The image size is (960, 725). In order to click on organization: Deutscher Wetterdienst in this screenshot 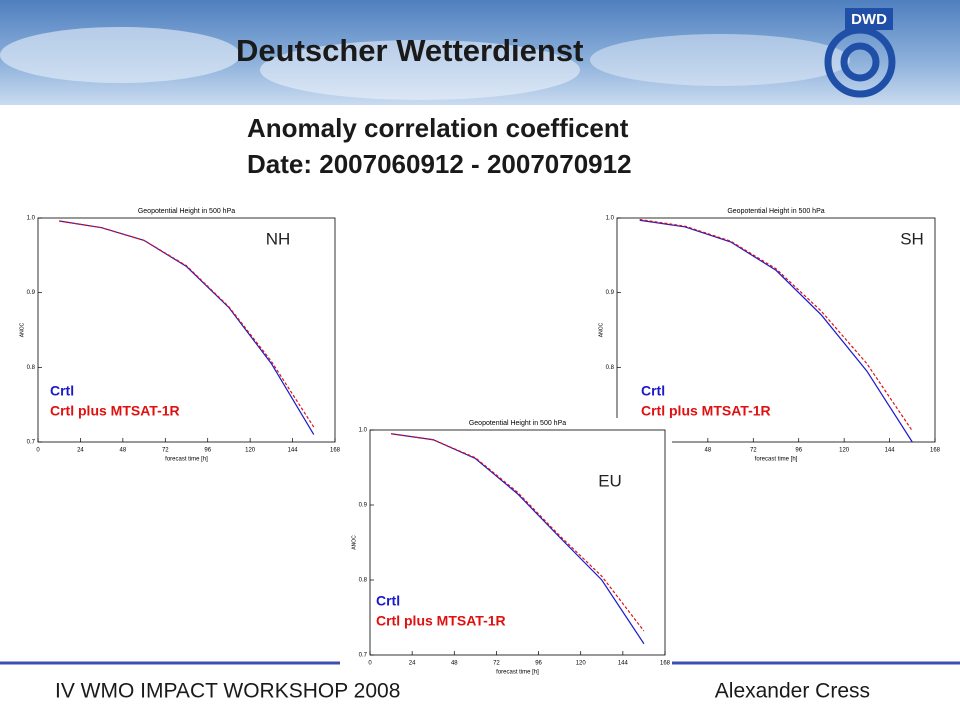, I will do `click(409, 50)`.